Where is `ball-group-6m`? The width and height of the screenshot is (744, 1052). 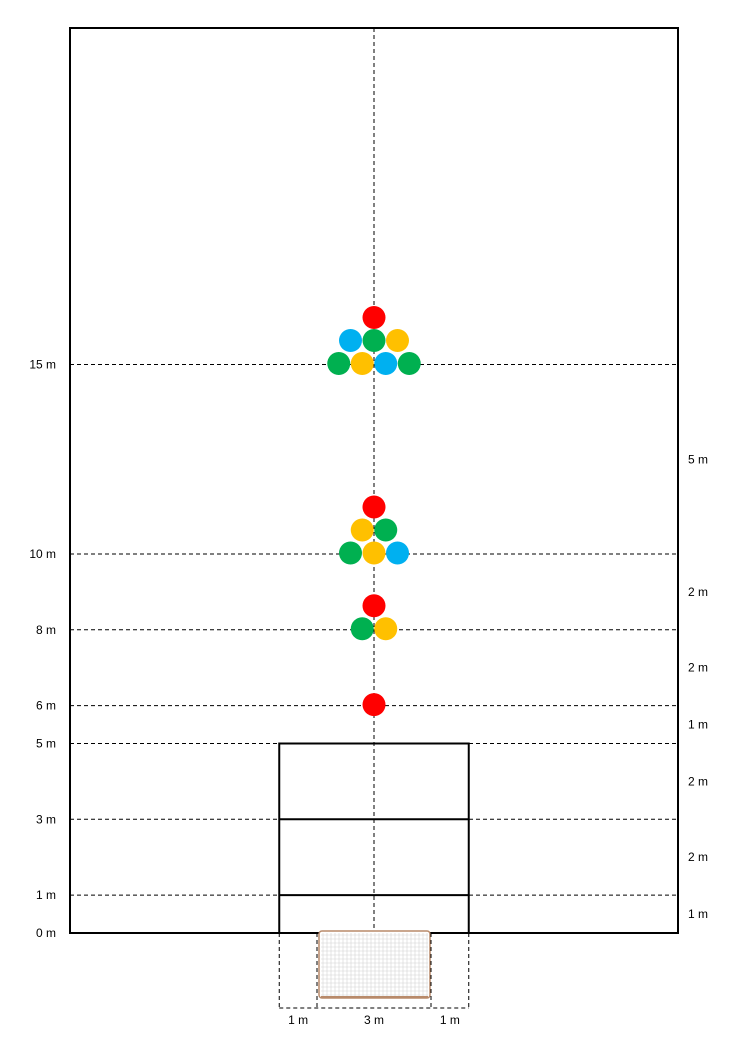
ball-group-6m is located at coordinates (374, 705).